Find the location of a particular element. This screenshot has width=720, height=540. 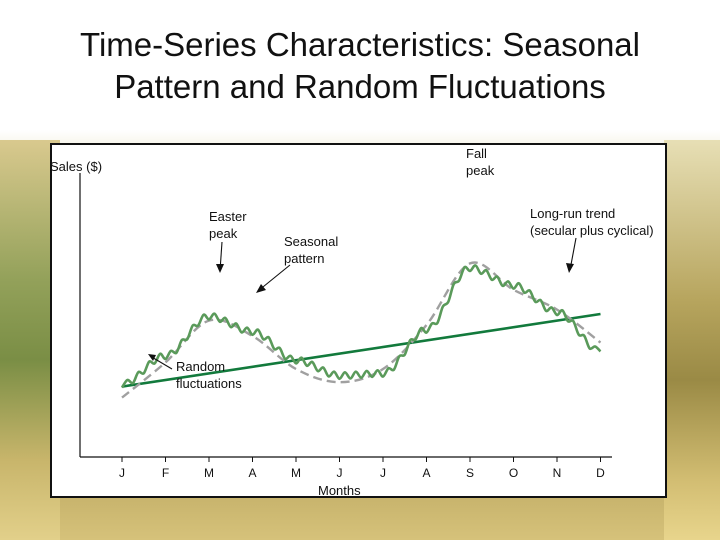

x-axis-label: Months is located at coordinates (339, 489).